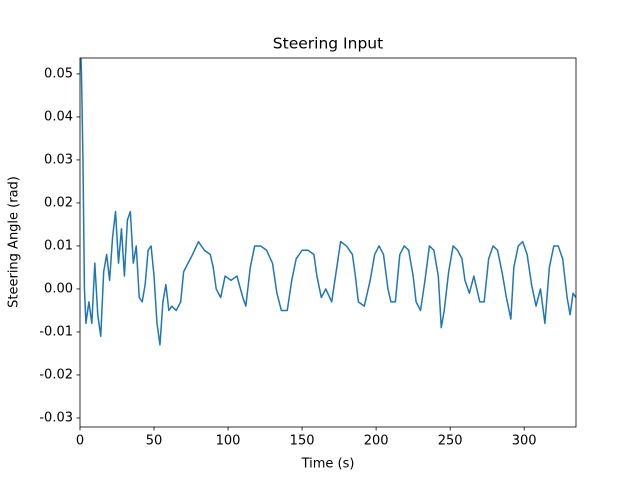 This screenshot has width=640, height=480. What do you see at coordinates (58, 73) in the screenshot?
I see `y-tick-label: 0.05` at bounding box center [58, 73].